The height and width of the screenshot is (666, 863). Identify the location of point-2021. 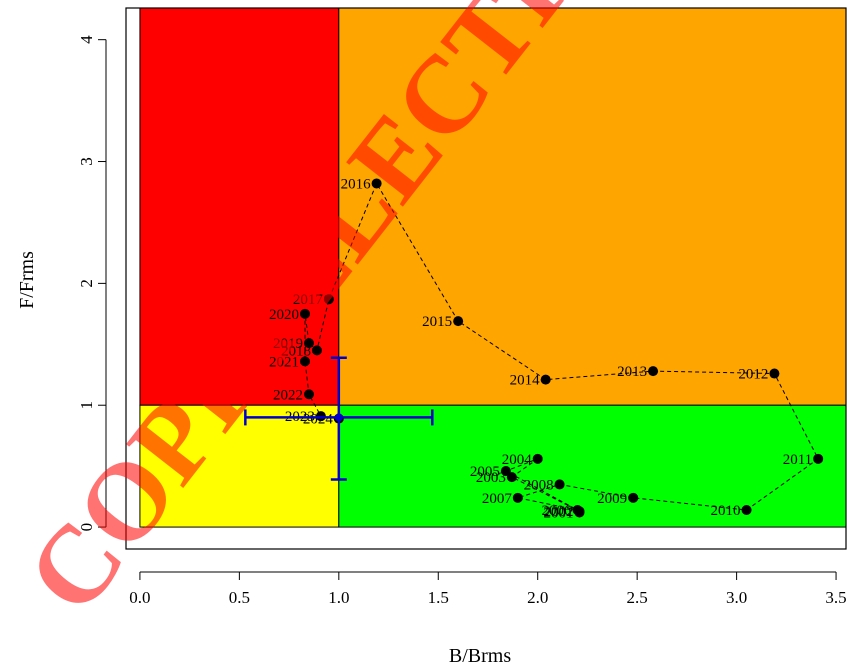
(305, 361).